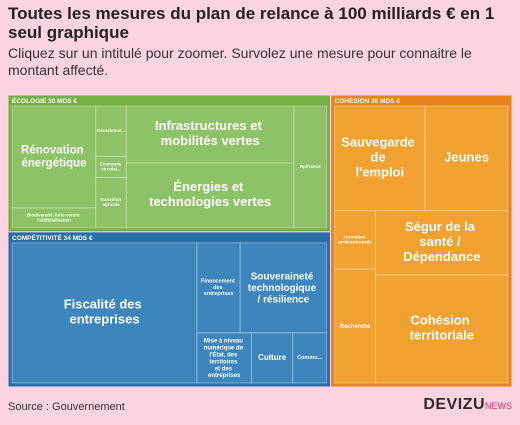  What do you see at coordinates (78, 238) in the screenshot?
I see `group-value-label: 34 MDS €` at bounding box center [78, 238].